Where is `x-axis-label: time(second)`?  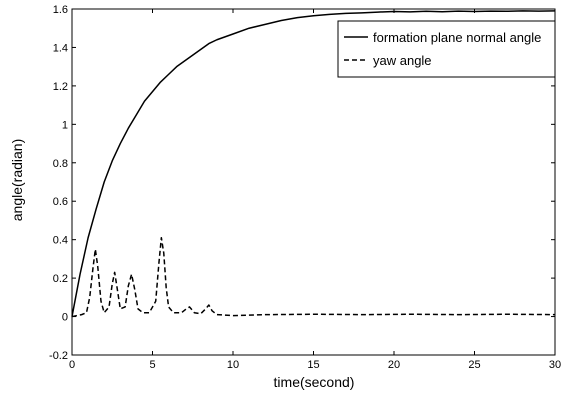 x-axis-label: time(second) is located at coordinates (314, 382).